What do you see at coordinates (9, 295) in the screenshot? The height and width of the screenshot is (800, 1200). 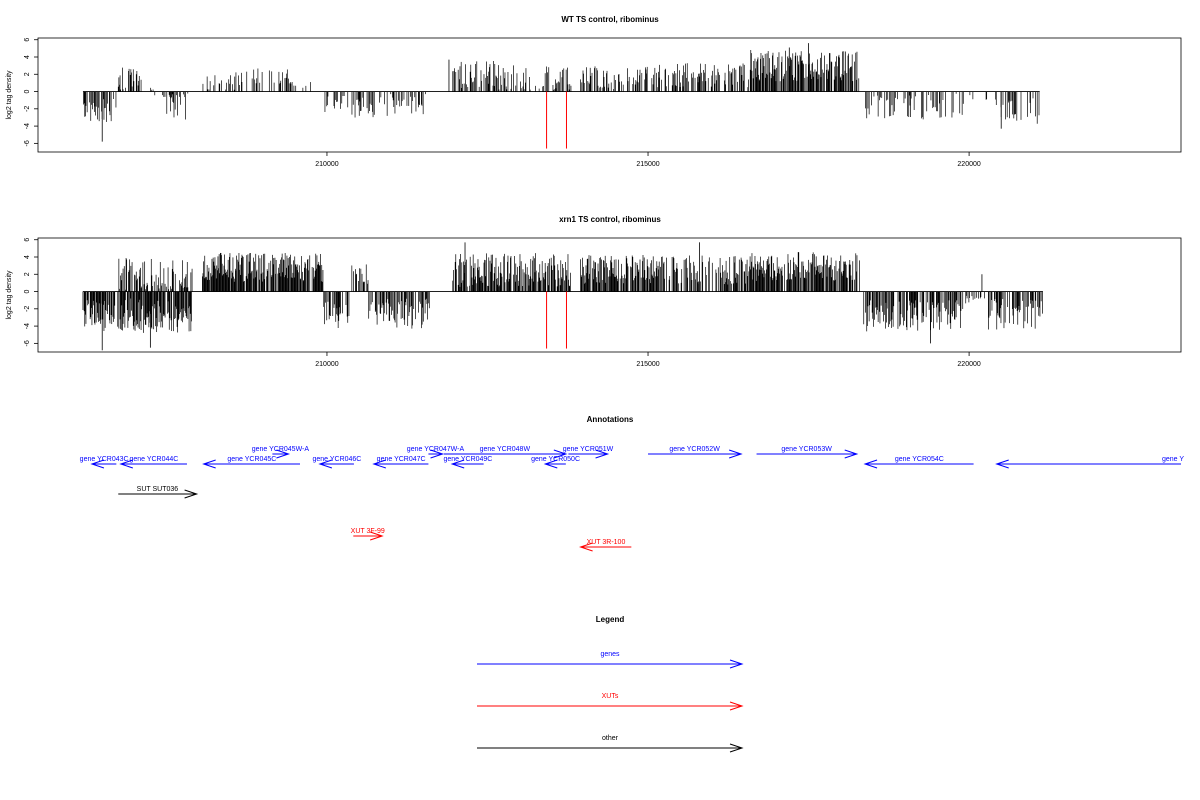 I see `xrn1-y-axis-label: log2 tag density` at bounding box center [9, 295].